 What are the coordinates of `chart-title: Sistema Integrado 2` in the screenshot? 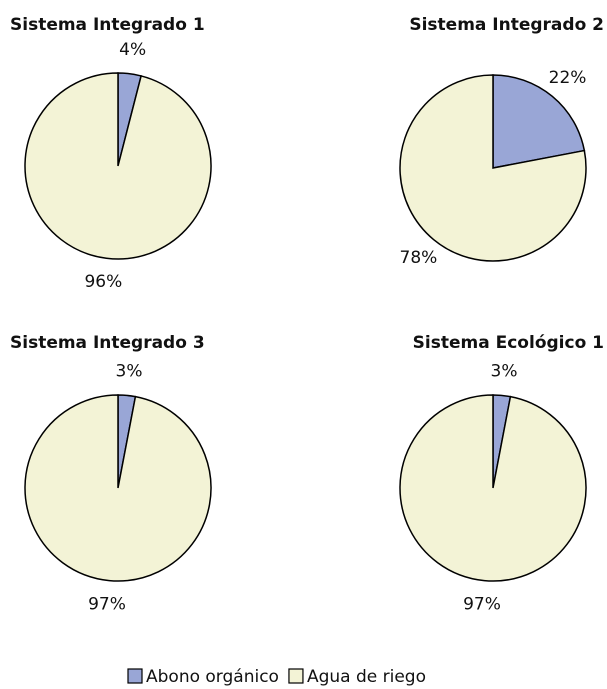 It's located at (506, 25).